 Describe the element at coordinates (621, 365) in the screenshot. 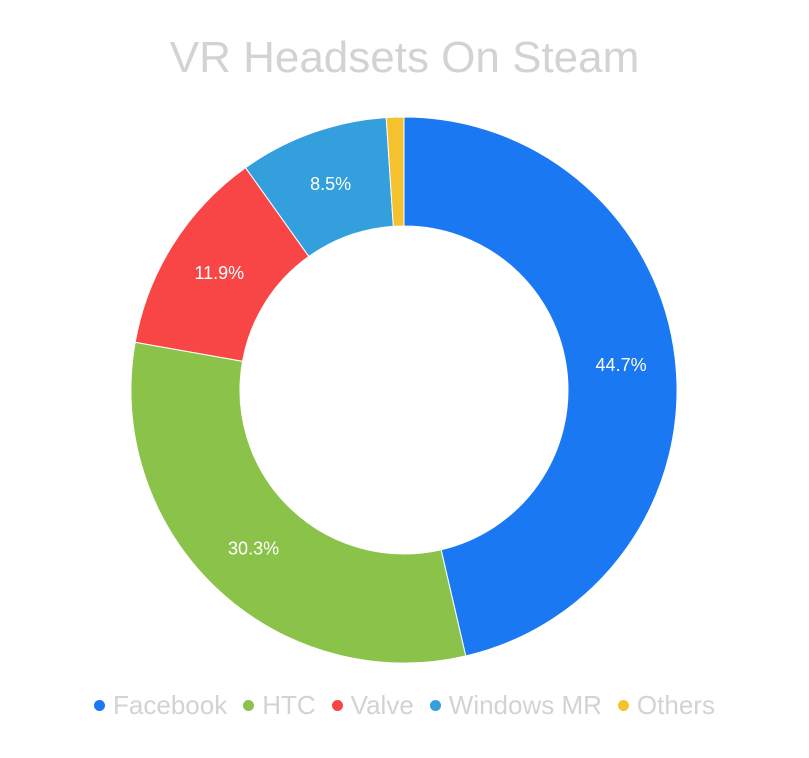

I see `data-label-facebook: 44.7%` at that location.